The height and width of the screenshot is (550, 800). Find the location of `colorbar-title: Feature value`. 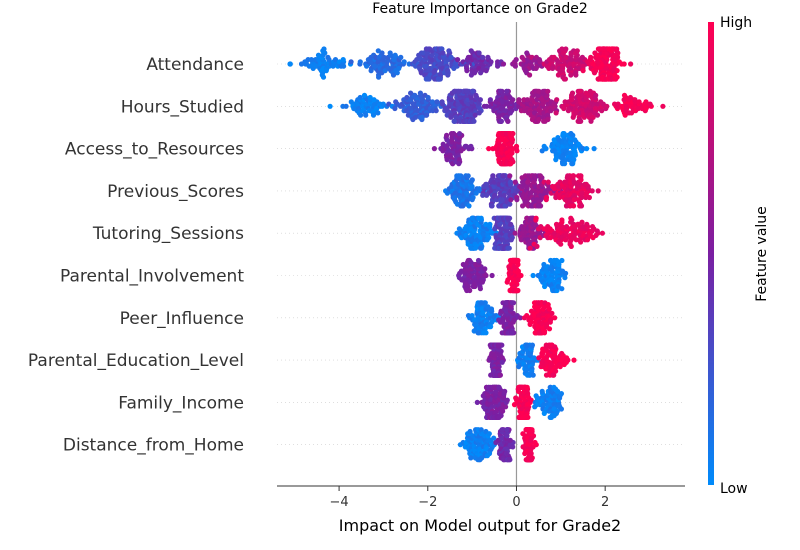

colorbar-title: Feature value is located at coordinates (762, 254).